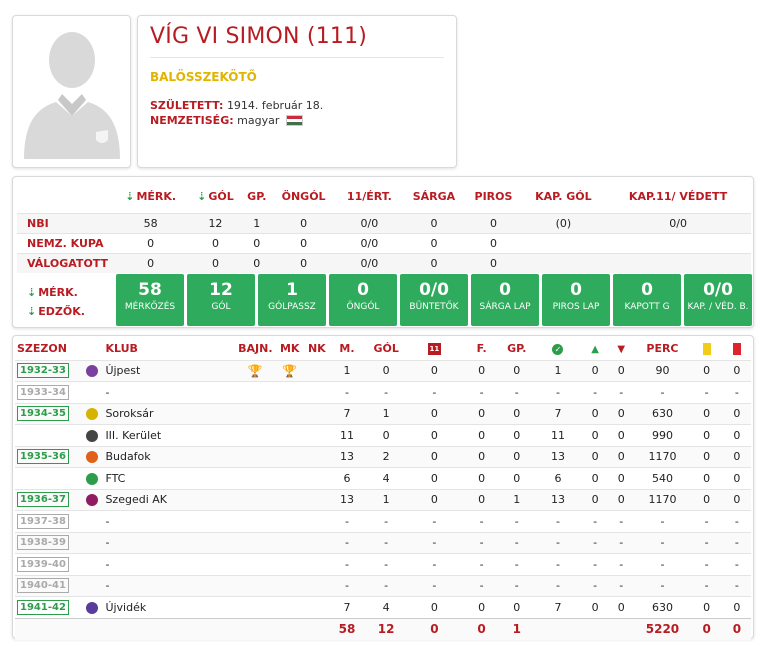 Image resolution: width=775 pixels, height=653 pixels. I want to click on stat-tile: 0/0 BÜNTETŐK, so click(434, 300).